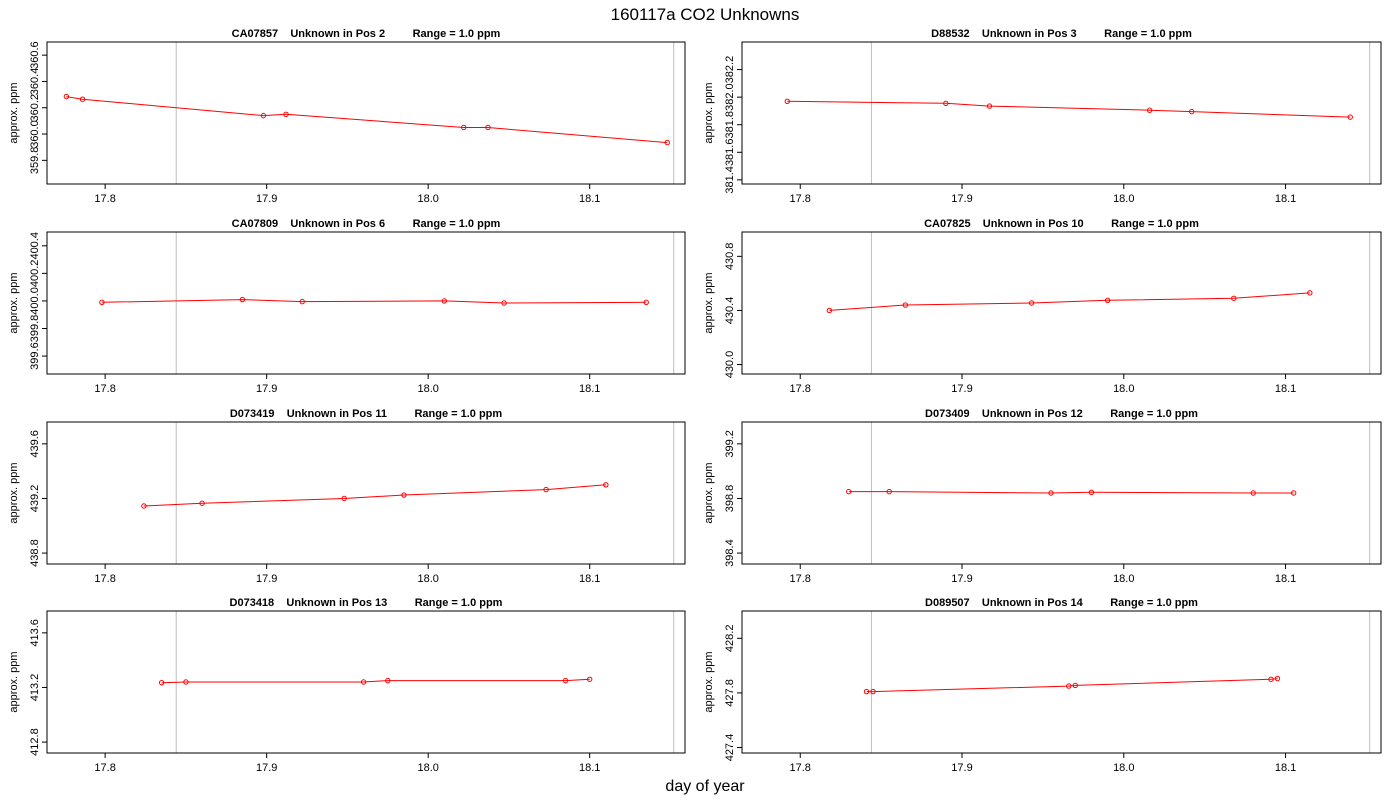 This screenshot has height=800, width=1400. What do you see at coordinates (730, 639) in the screenshot?
I see `y-tick-label: 428.2` at bounding box center [730, 639].